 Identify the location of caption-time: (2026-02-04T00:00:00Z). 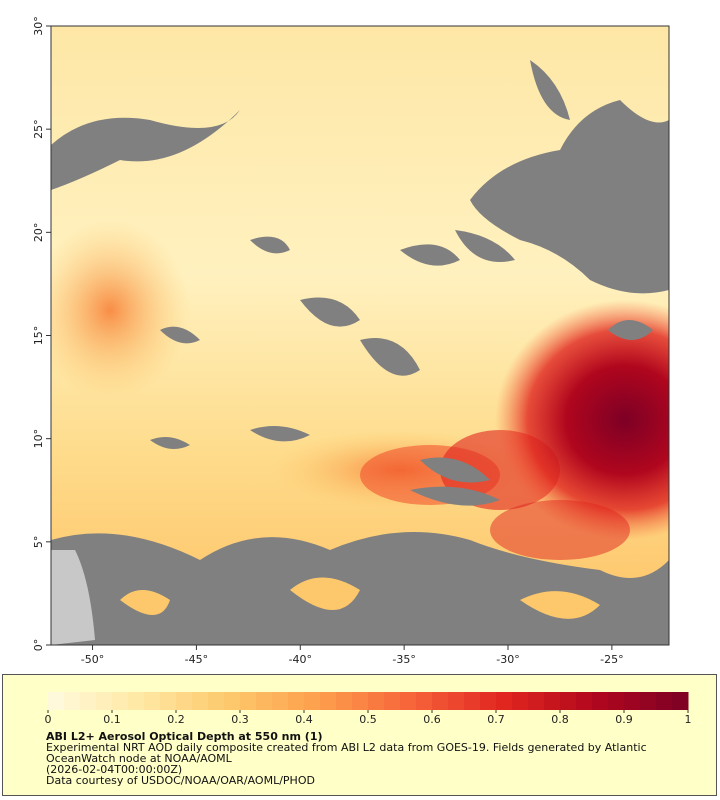
(114, 769).